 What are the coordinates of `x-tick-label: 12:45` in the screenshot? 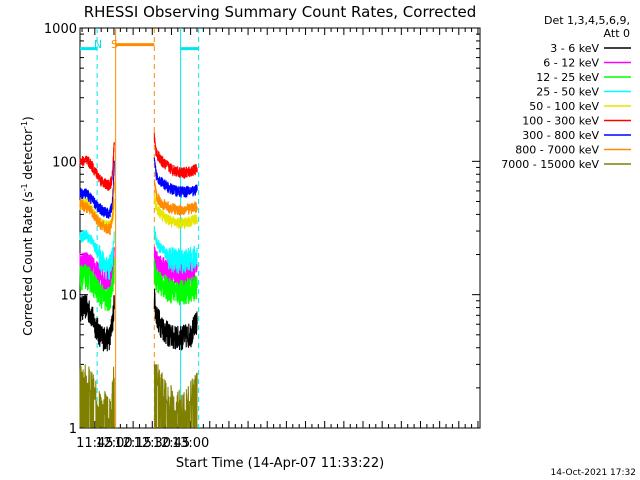 It's located at (171, 443).